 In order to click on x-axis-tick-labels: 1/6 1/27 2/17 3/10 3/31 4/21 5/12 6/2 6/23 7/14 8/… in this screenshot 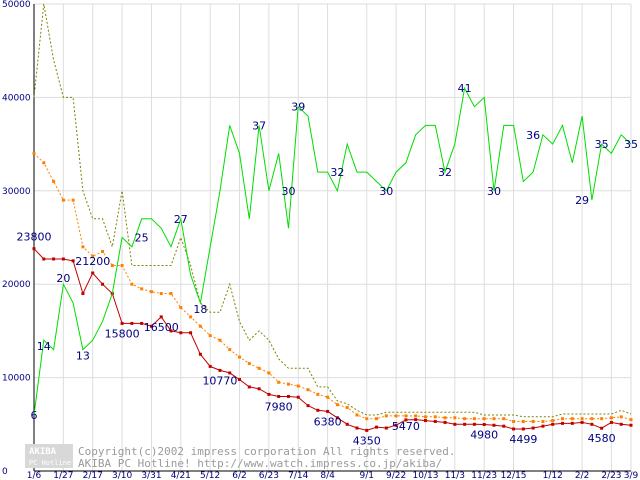, I will do `click(333, 475)`.